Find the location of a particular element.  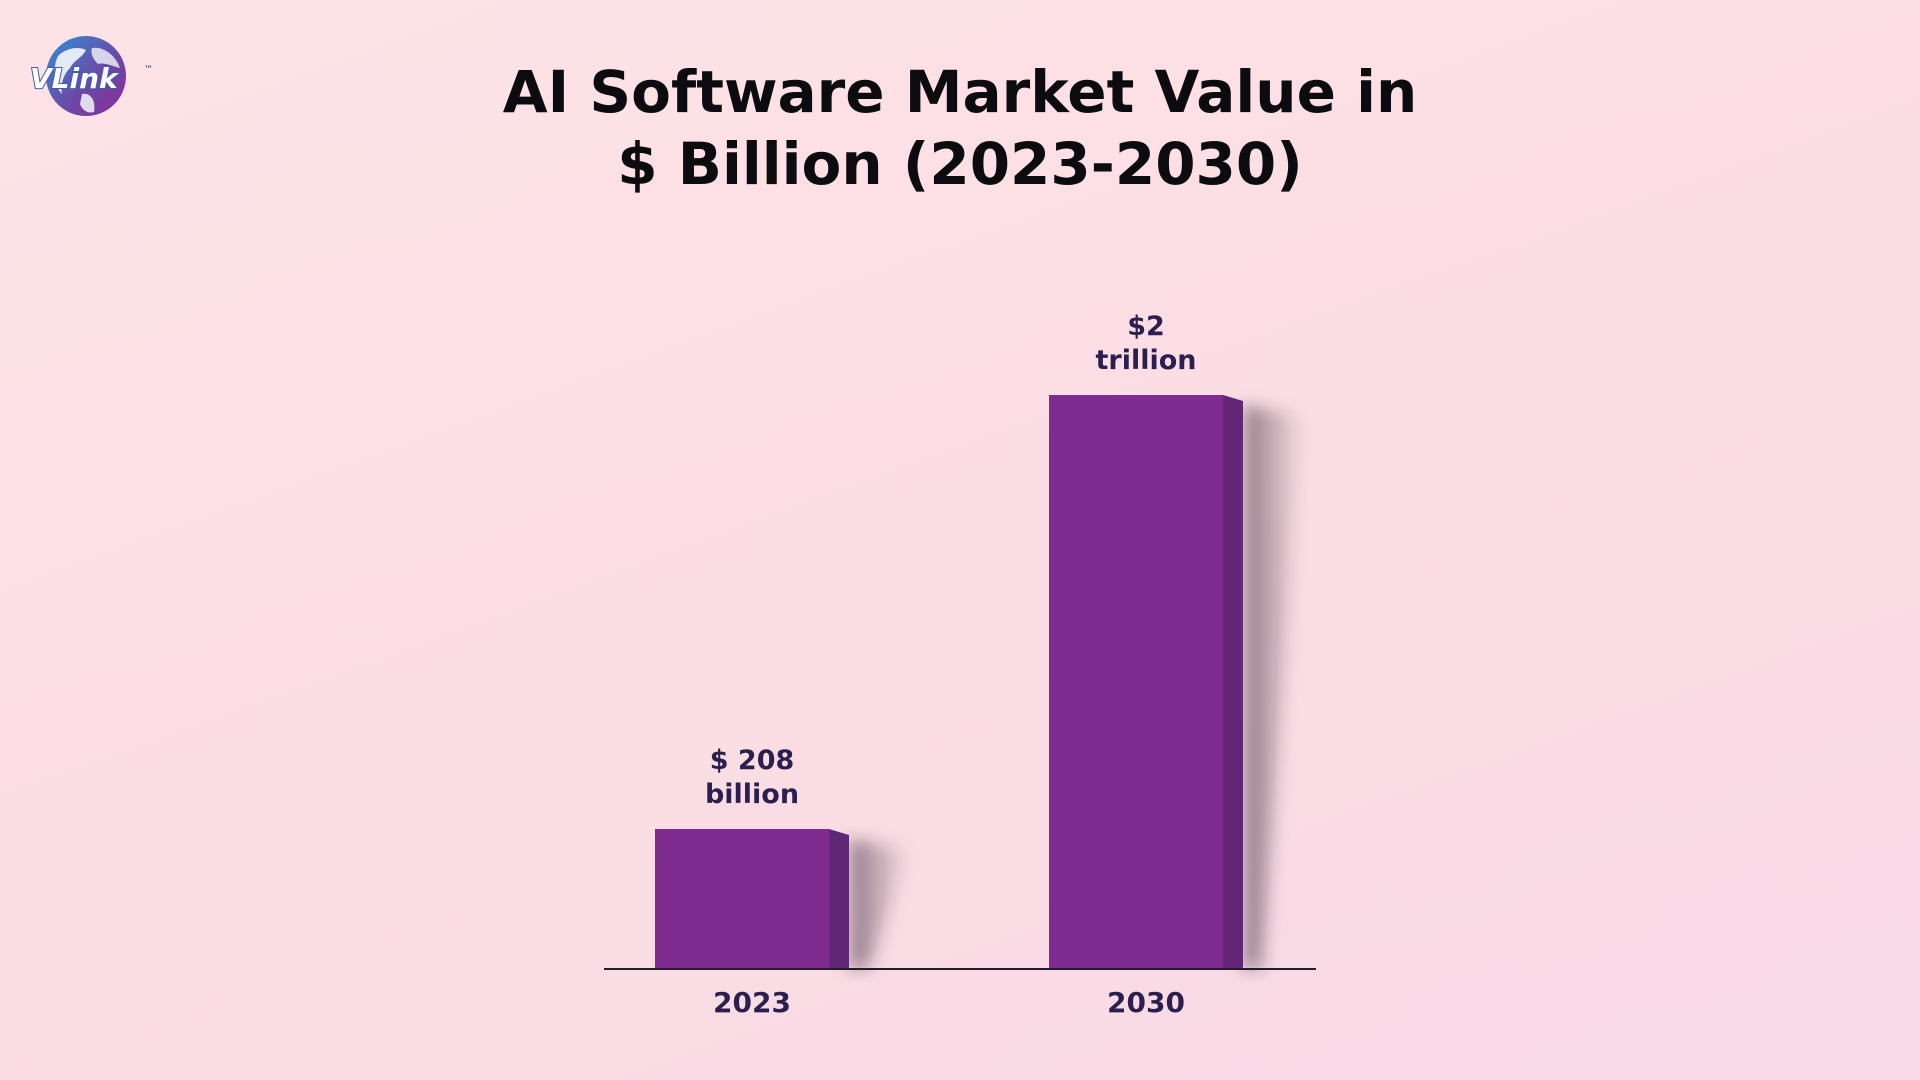

data-label-2023-line-1: $ 208 is located at coordinates (752, 760).